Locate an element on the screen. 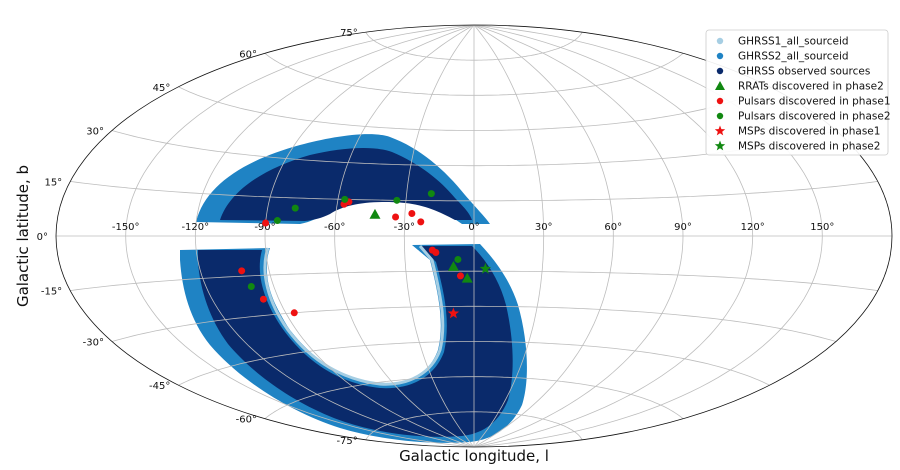  x-tick-label: -120° is located at coordinates (195, 227).